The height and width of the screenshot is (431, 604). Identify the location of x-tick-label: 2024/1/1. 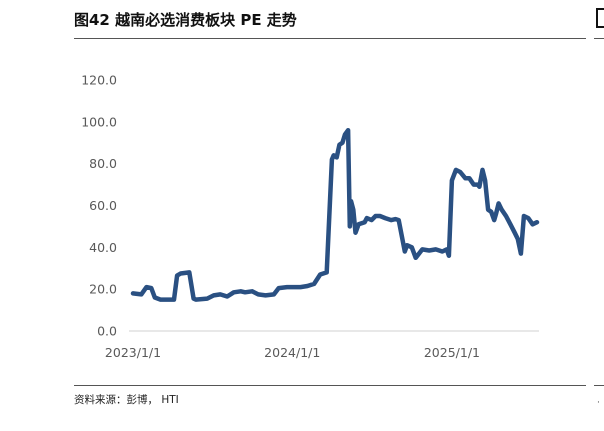
(292, 352).